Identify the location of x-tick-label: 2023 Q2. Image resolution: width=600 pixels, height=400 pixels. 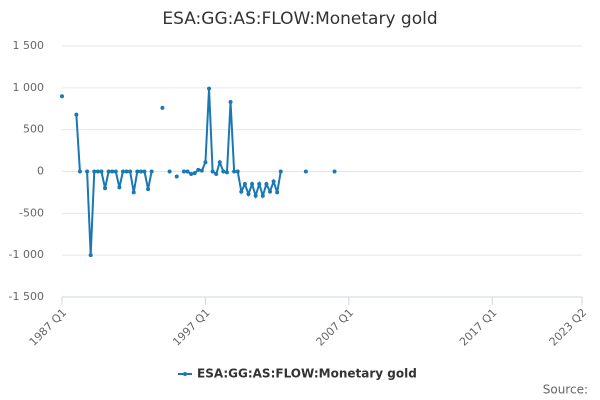
(568, 327).